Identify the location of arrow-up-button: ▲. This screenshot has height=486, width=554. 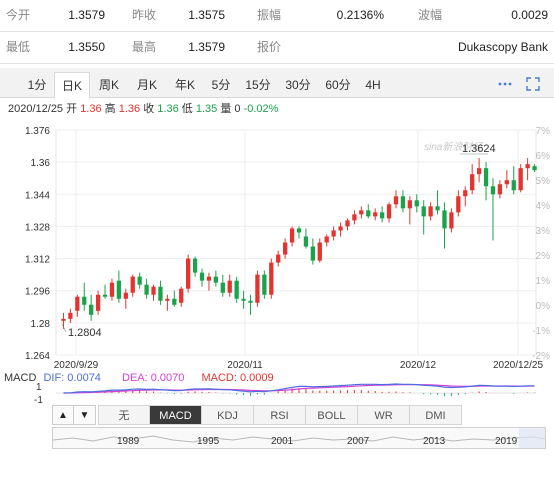
(63, 415).